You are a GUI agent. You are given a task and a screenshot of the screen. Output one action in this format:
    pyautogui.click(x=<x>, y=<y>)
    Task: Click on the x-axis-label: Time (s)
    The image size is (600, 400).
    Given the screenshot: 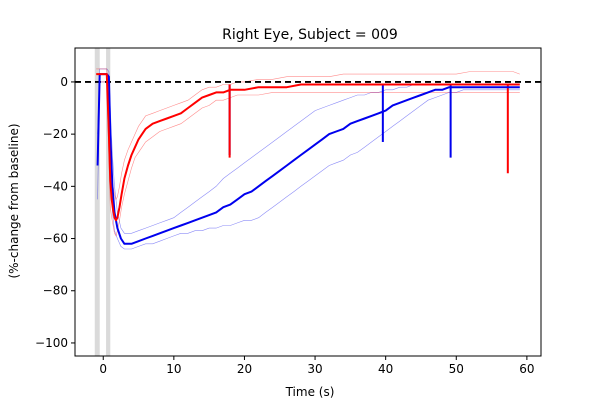 What is the action you would take?
    pyautogui.click(x=310, y=392)
    